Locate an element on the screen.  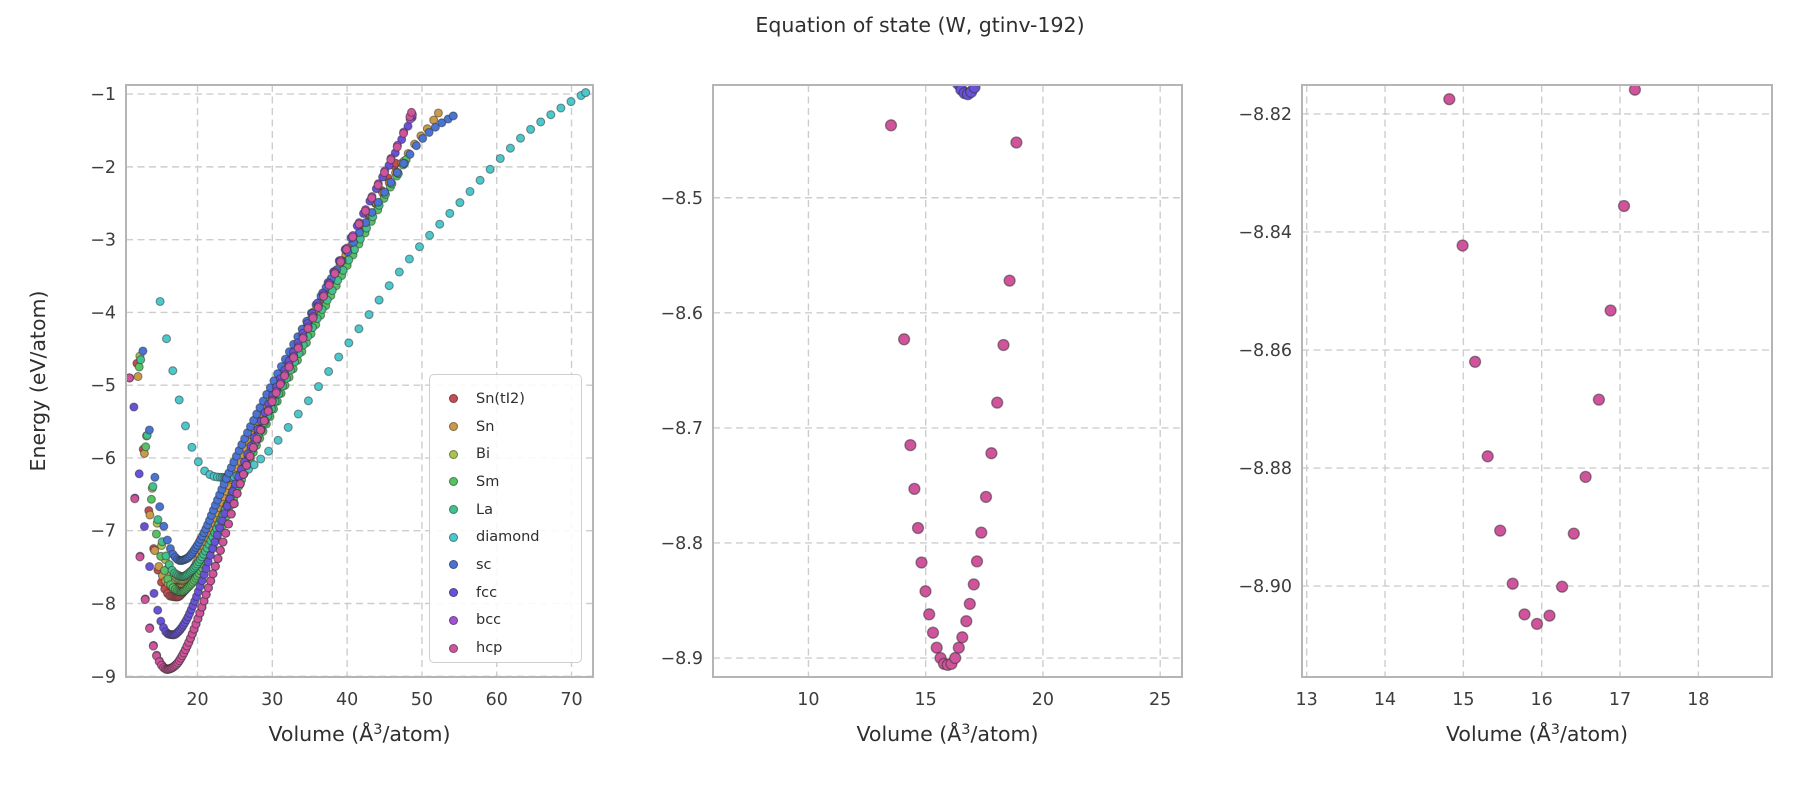
legend-item-label: diamond is located at coordinates (508, 537).